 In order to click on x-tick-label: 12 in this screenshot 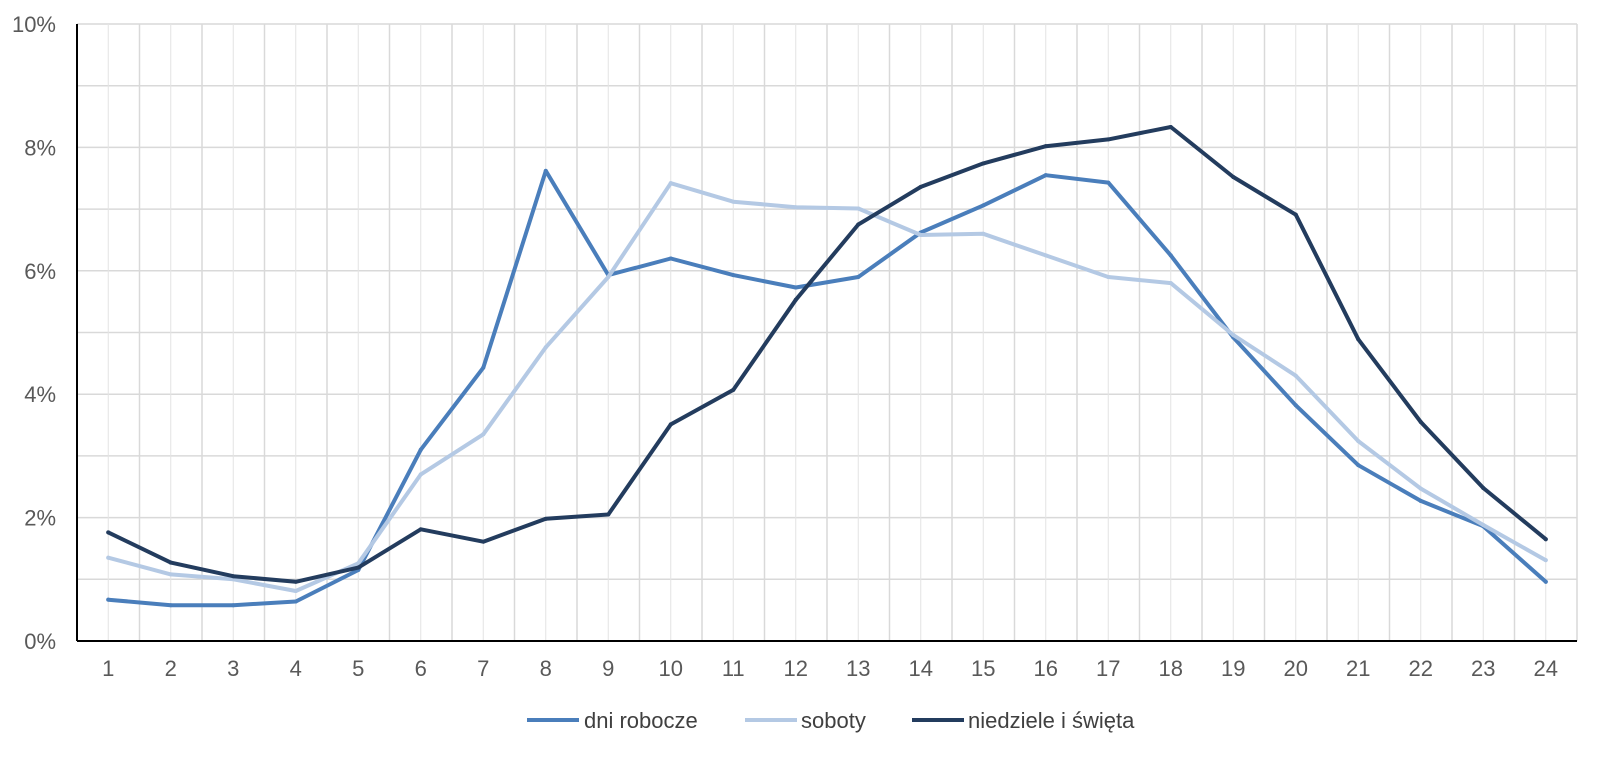, I will do `click(796, 668)`.